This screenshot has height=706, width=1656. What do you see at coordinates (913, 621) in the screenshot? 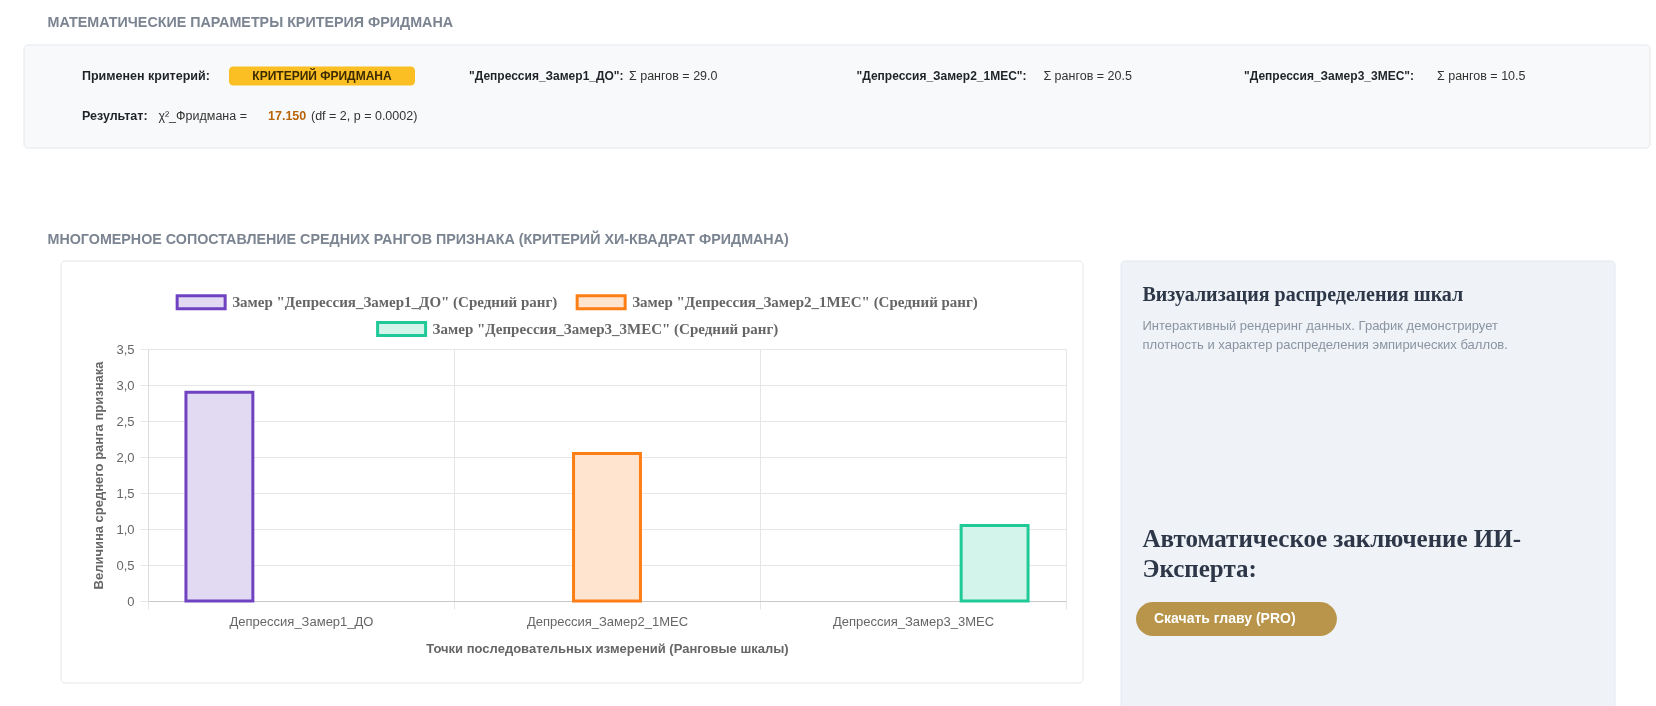
I see `x-tick-label: Депрессия_Замер3_3МЕС` at bounding box center [913, 621].